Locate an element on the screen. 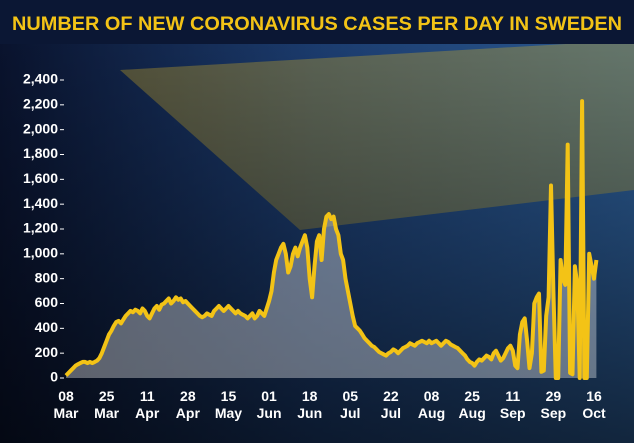  y-tick-label: 1,200 is located at coordinates (40, 228).